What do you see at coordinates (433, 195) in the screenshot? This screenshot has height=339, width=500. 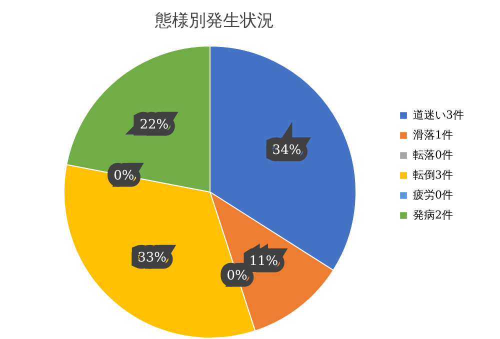 I see `legend-label: 疲労0件` at bounding box center [433, 195].